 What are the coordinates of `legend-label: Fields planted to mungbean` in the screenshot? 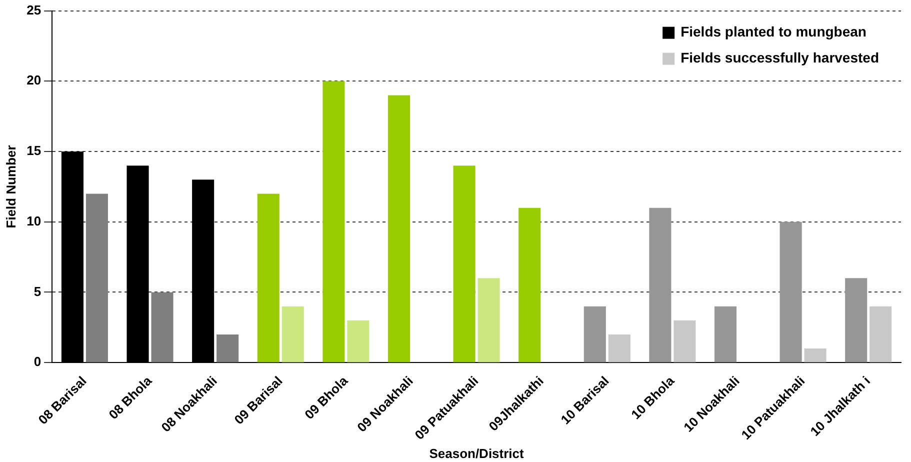 It's located at (773, 32).